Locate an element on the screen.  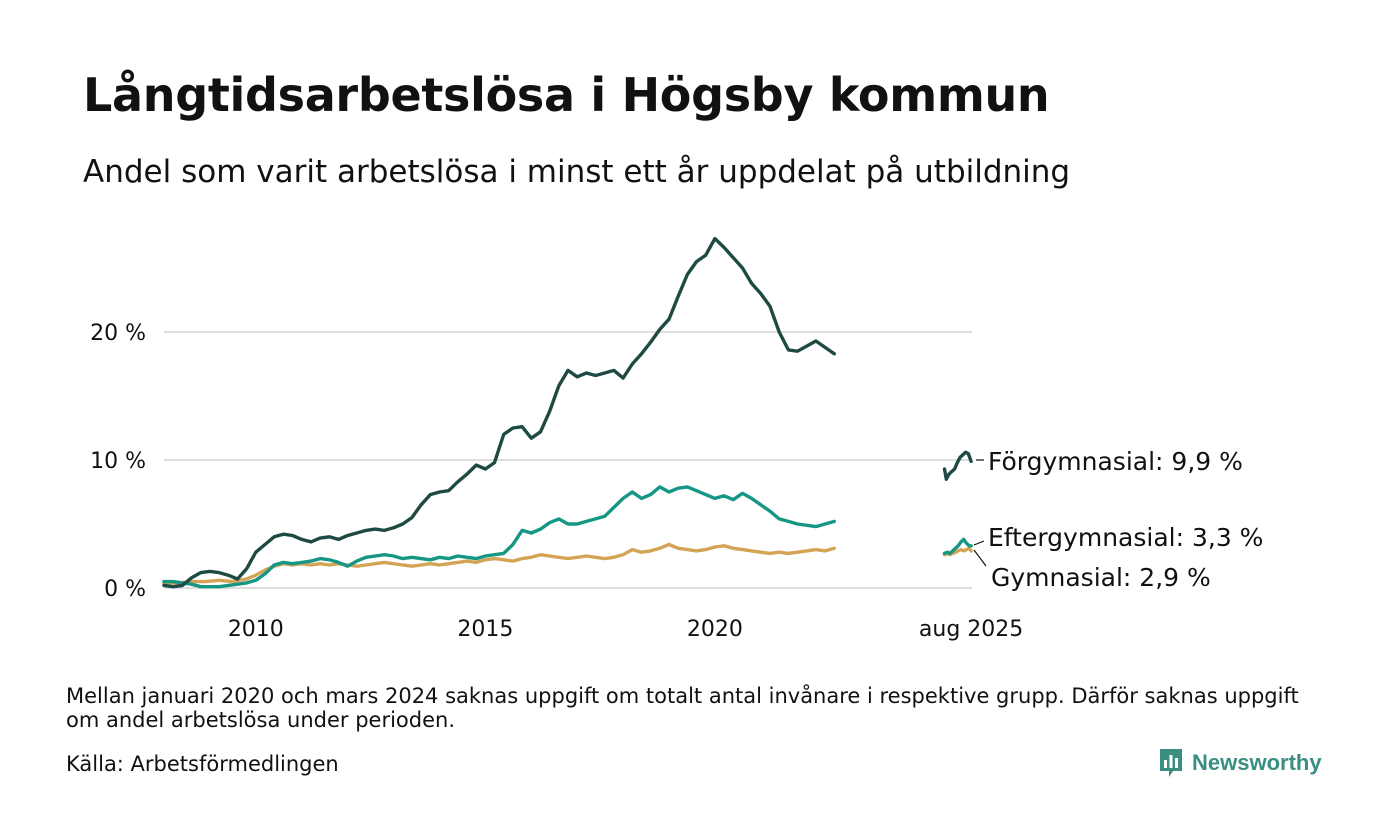
series-label-forgymnasial: Förgymnasial: 9,9 % is located at coordinates (1115, 461).